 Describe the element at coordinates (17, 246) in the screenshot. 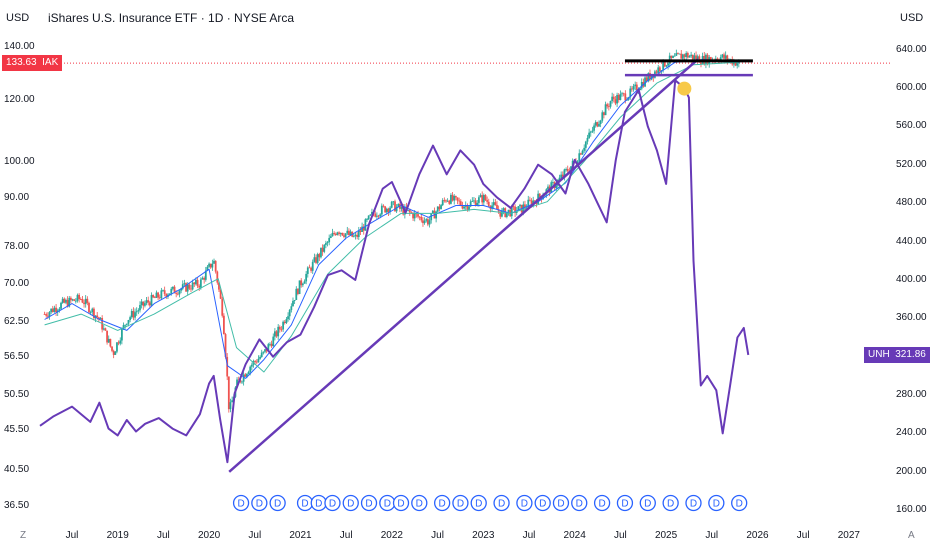

I see `left-axis-tick-label: 78.00` at that location.